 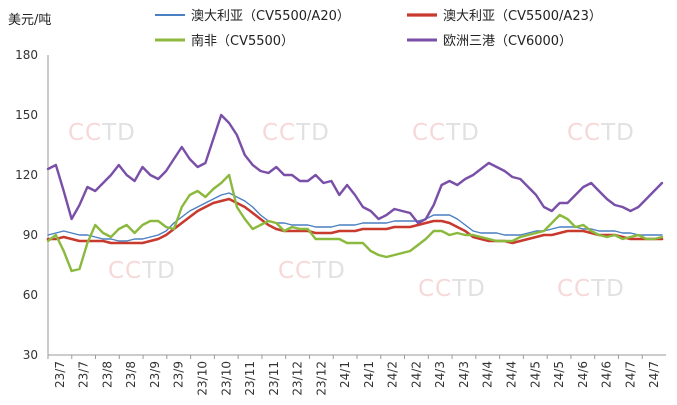 What do you see at coordinates (30, 295) in the screenshot?
I see `y-tick-label: 60` at bounding box center [30, 295].